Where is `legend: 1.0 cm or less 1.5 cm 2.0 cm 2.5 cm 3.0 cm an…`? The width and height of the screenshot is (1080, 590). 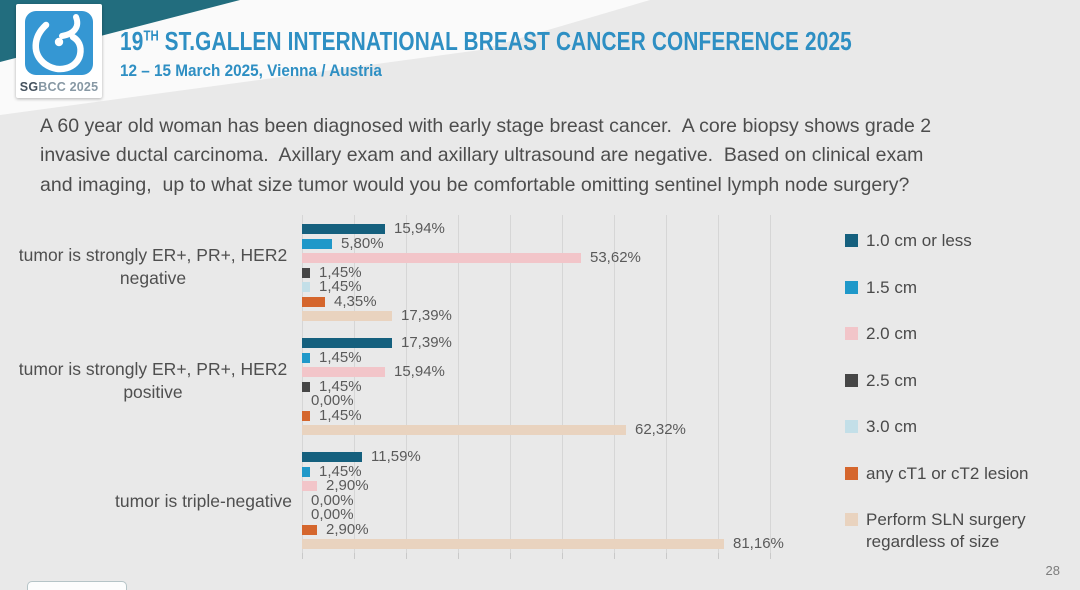 legend: 1.0 cm or less 1.5 cm 2.0 cm 2.5 cm 3.0 cm an… is located at coordinates (955, 391).